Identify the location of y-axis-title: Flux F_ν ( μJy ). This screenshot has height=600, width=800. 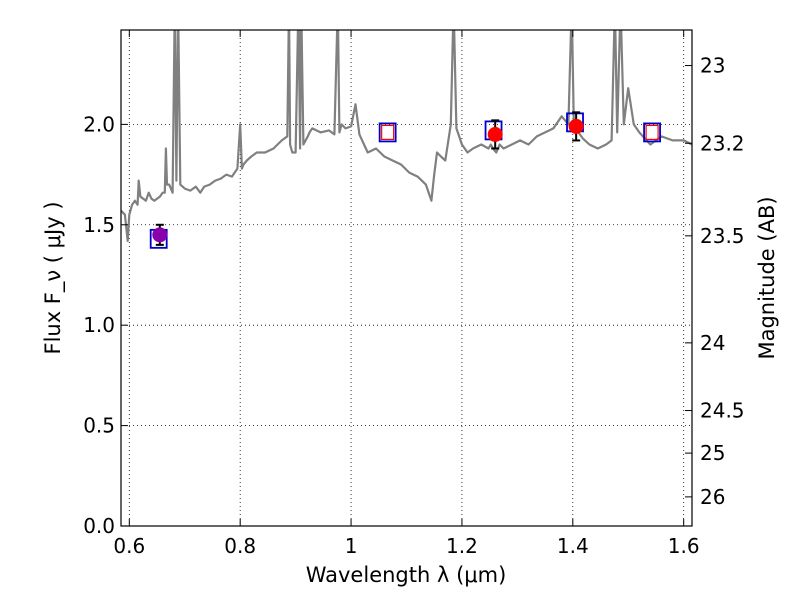
(53, 277).